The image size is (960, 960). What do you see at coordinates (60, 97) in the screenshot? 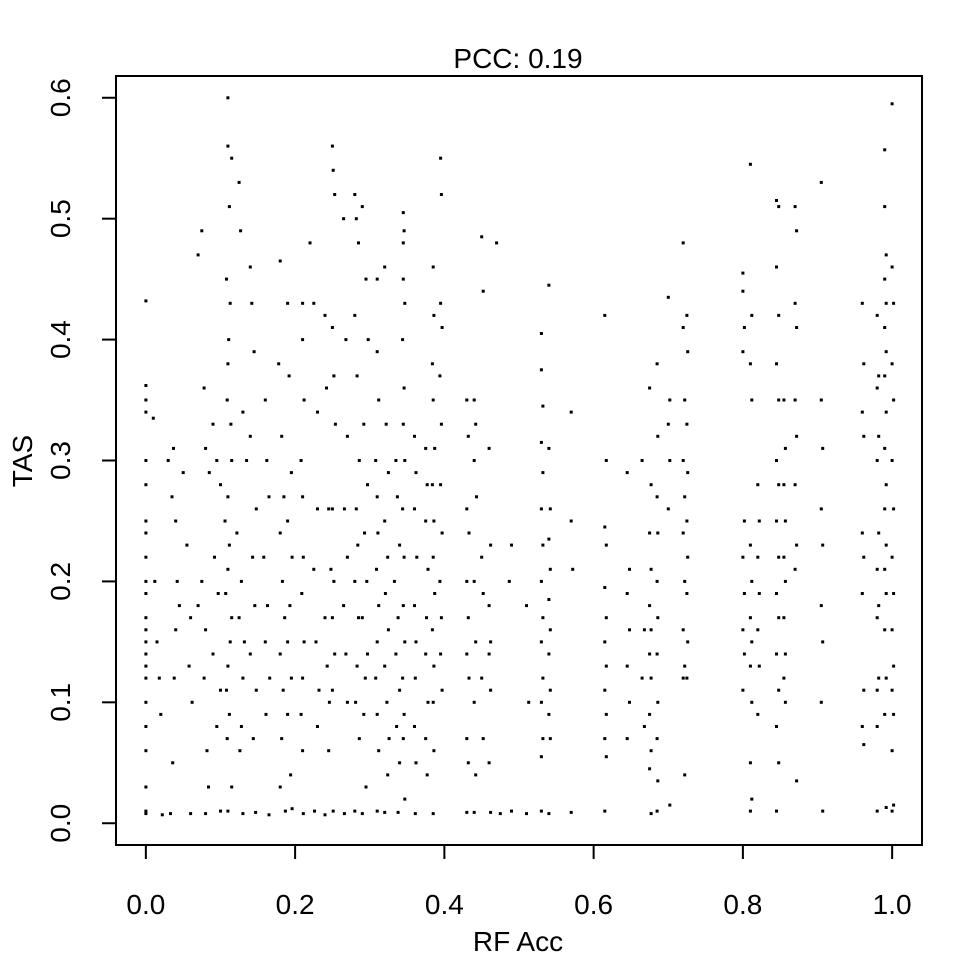
I see `y-tick-label: 0.6` at bounding box center [60, 97].